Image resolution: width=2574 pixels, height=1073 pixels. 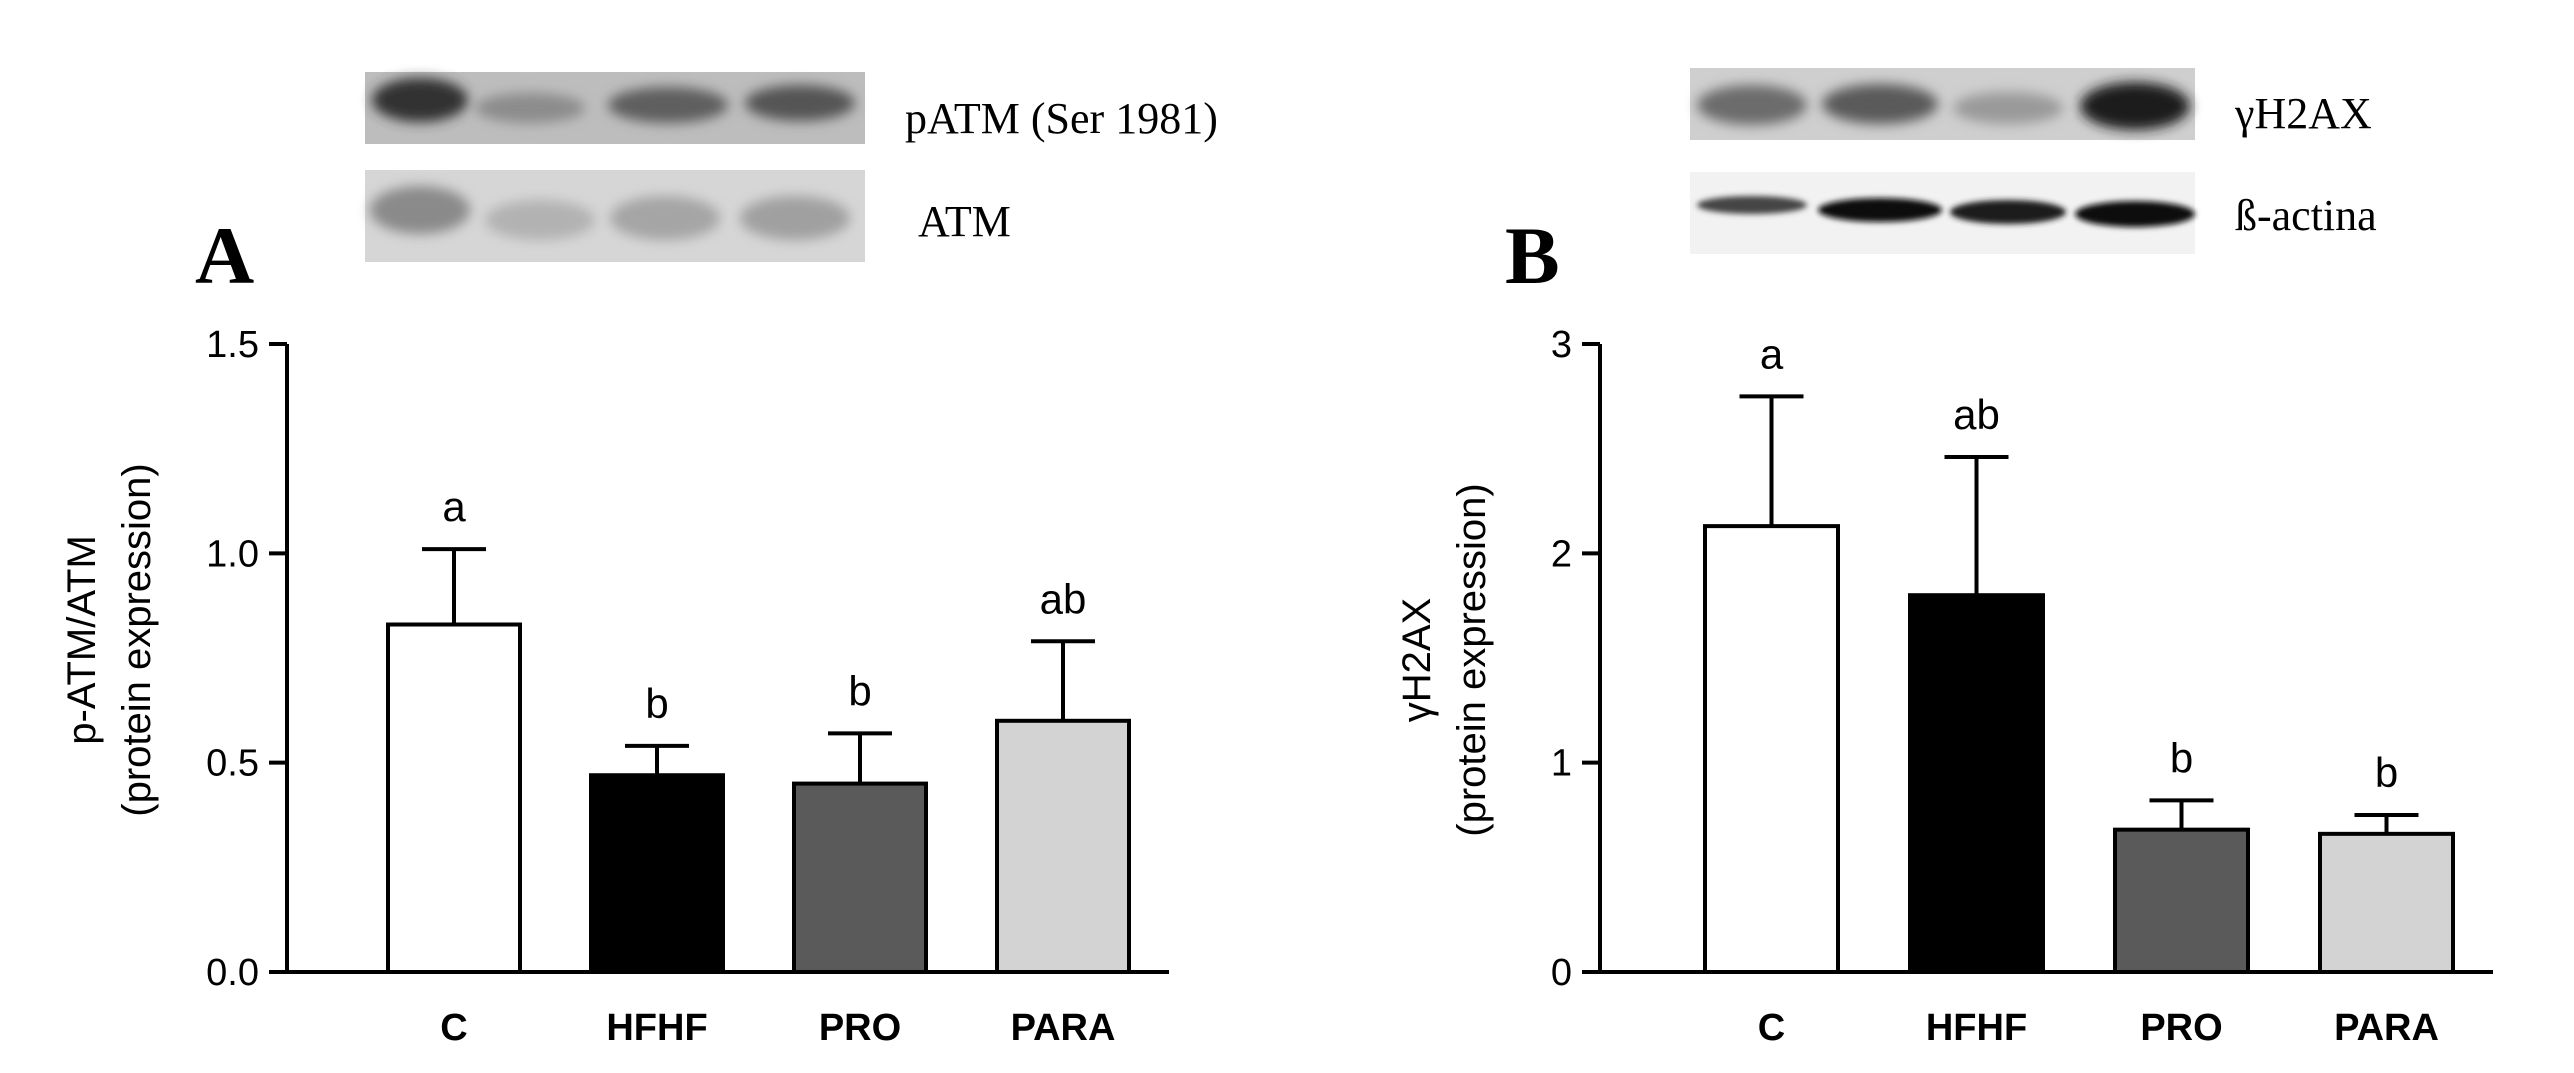 What do you see at coordinates (1771, 749) in the screenshot?
I see `bar-b-c` at bounding box center [1771, 749].